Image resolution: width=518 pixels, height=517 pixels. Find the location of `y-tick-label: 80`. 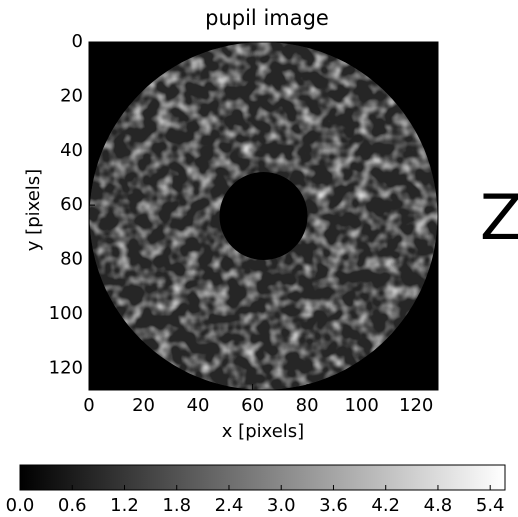

y-tick-label: 80 is located at coordinates (71, 259).